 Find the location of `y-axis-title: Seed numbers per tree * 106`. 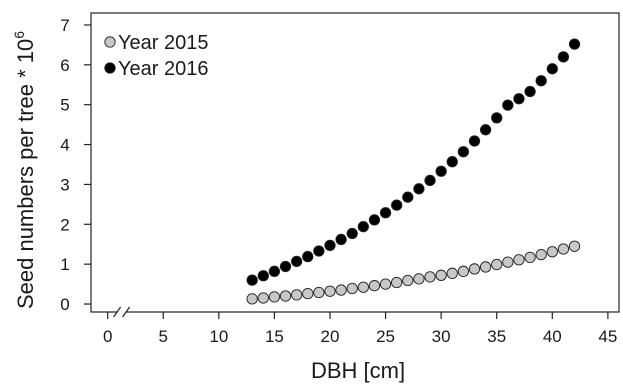

y-axis-title: Seed numbers per tree * 106 is located at coordinates (24, 170).